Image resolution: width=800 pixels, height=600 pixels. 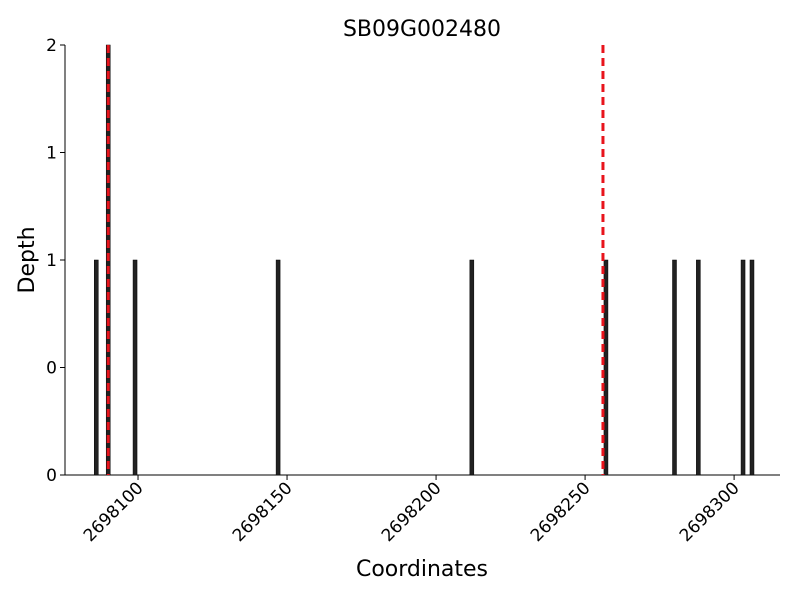 I want to click on y-tick-label: 2, so click(x=51, y=46).